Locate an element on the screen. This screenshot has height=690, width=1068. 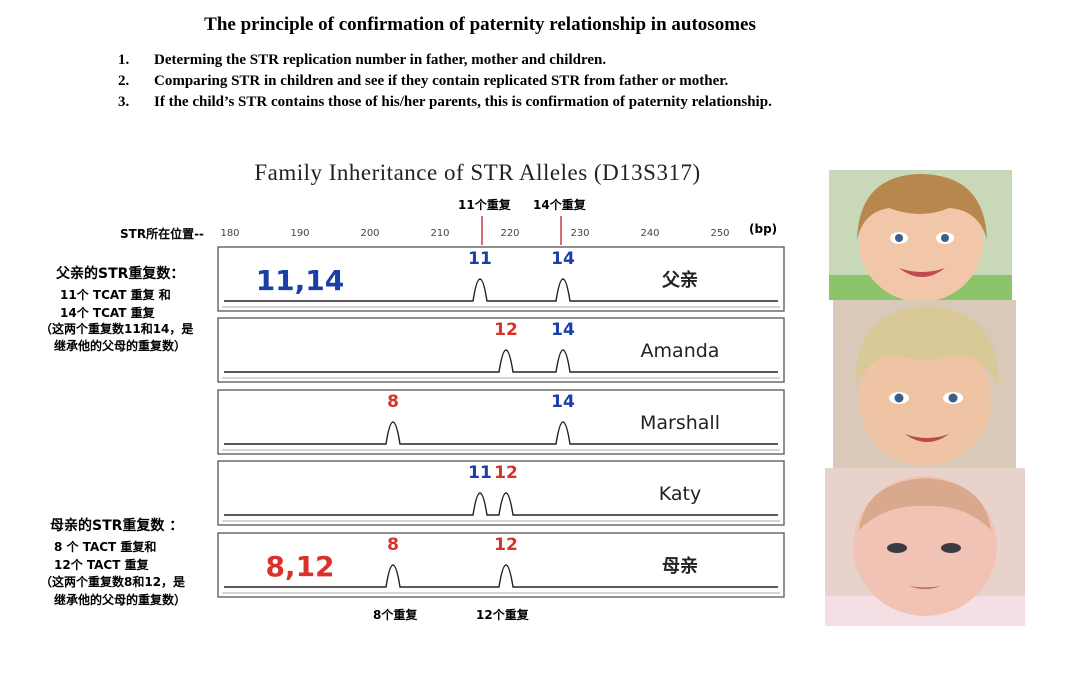
trace-row: 11 12 Katy is located at coordinates (501, 493).